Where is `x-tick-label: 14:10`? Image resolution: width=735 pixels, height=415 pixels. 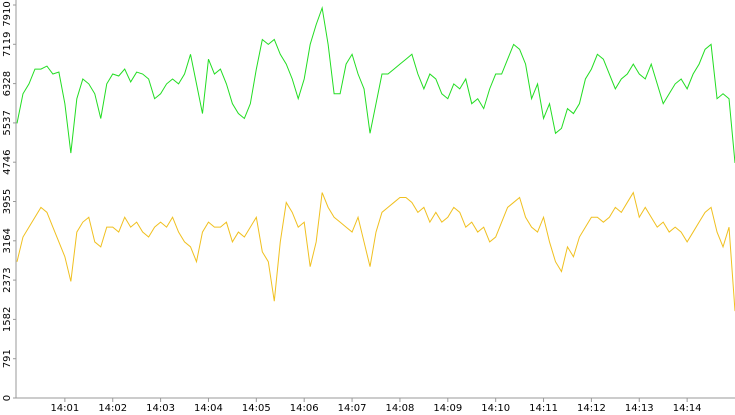
x-tick-label: 14:10 is located at coordinates (495, 408).